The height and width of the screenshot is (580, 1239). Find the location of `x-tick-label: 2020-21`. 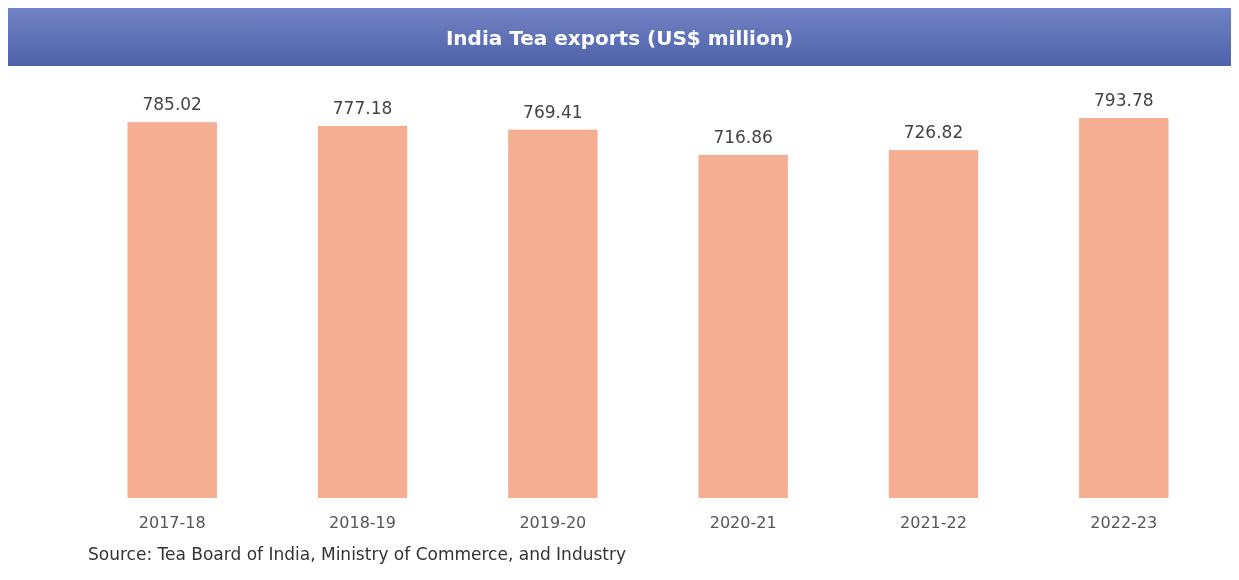

x-tick-label: 2020-21 is located at coordinates (743, 522).